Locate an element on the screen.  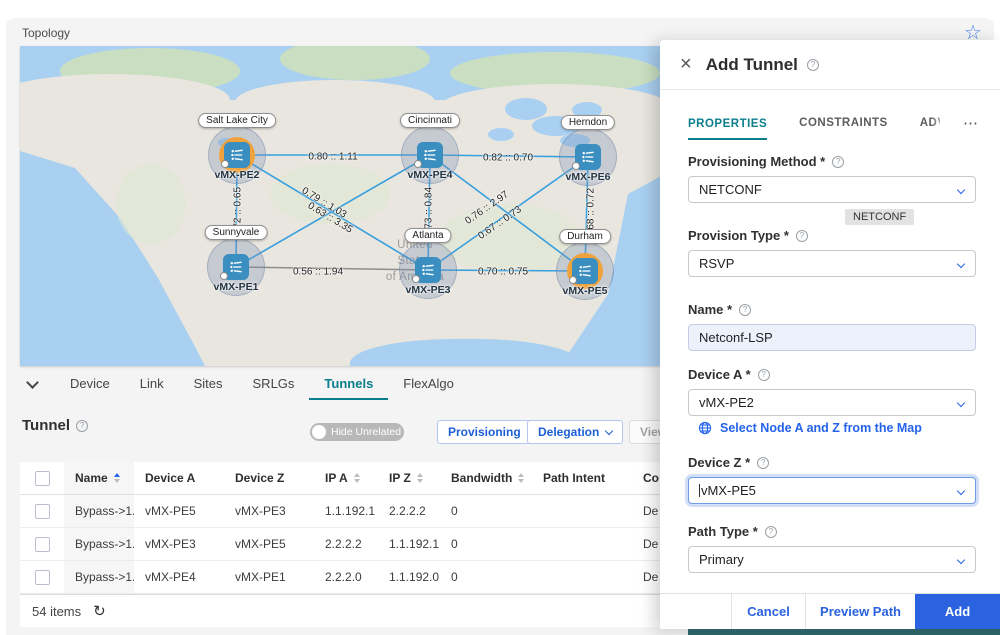
path-type-select: Primary is located at coordinates (832, 559).